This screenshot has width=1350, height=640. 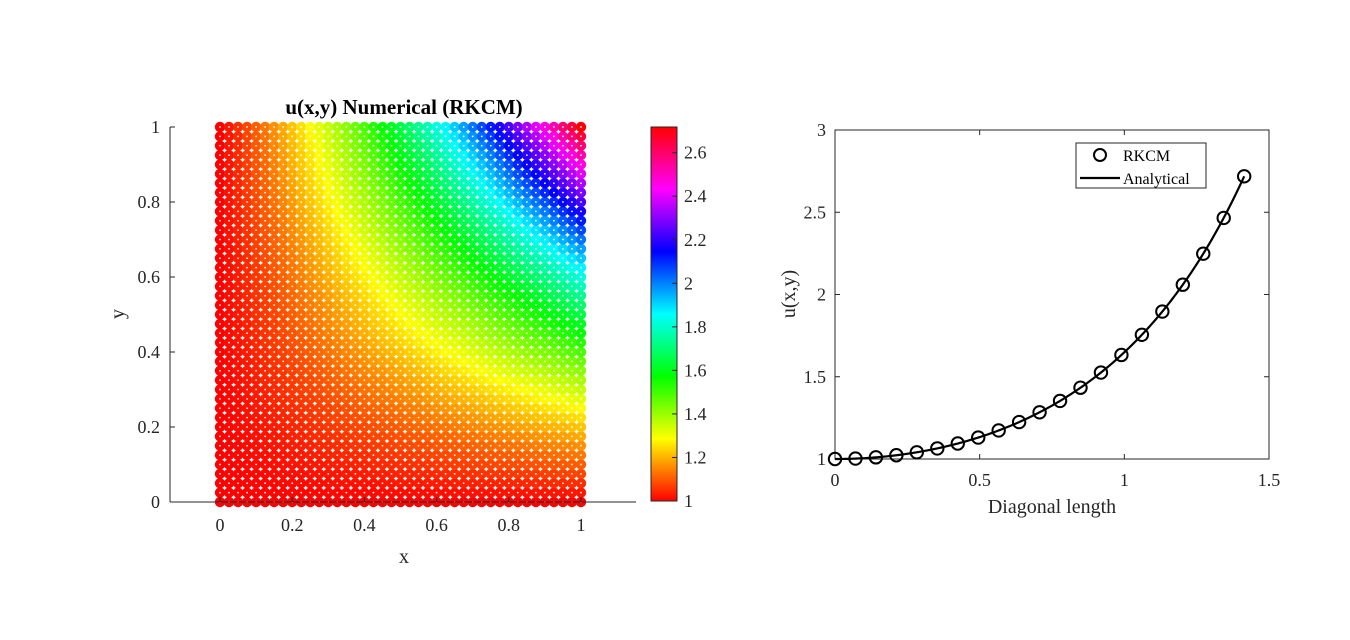 What do you see at coordinates (695, 240) in the screenshot?
I see `colorbar-tick-label: 2.2` at bounding box center [695, 240].